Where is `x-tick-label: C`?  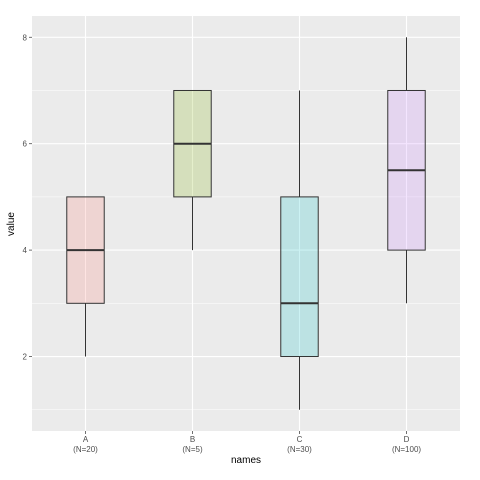
x-tick-label: C is located at coordinates (300, 439).